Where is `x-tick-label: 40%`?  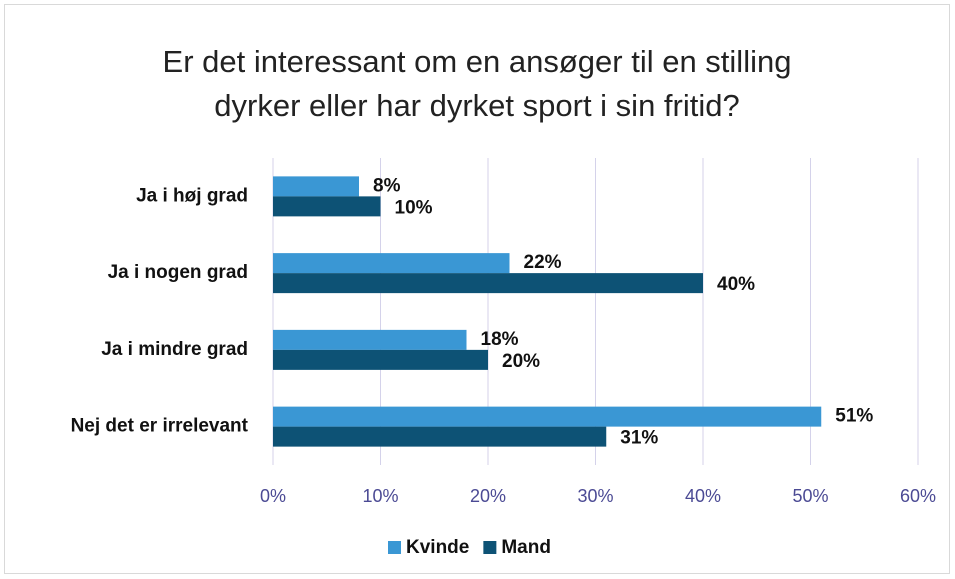
x-tick-label: 40% is located at coordinates (703, 496).